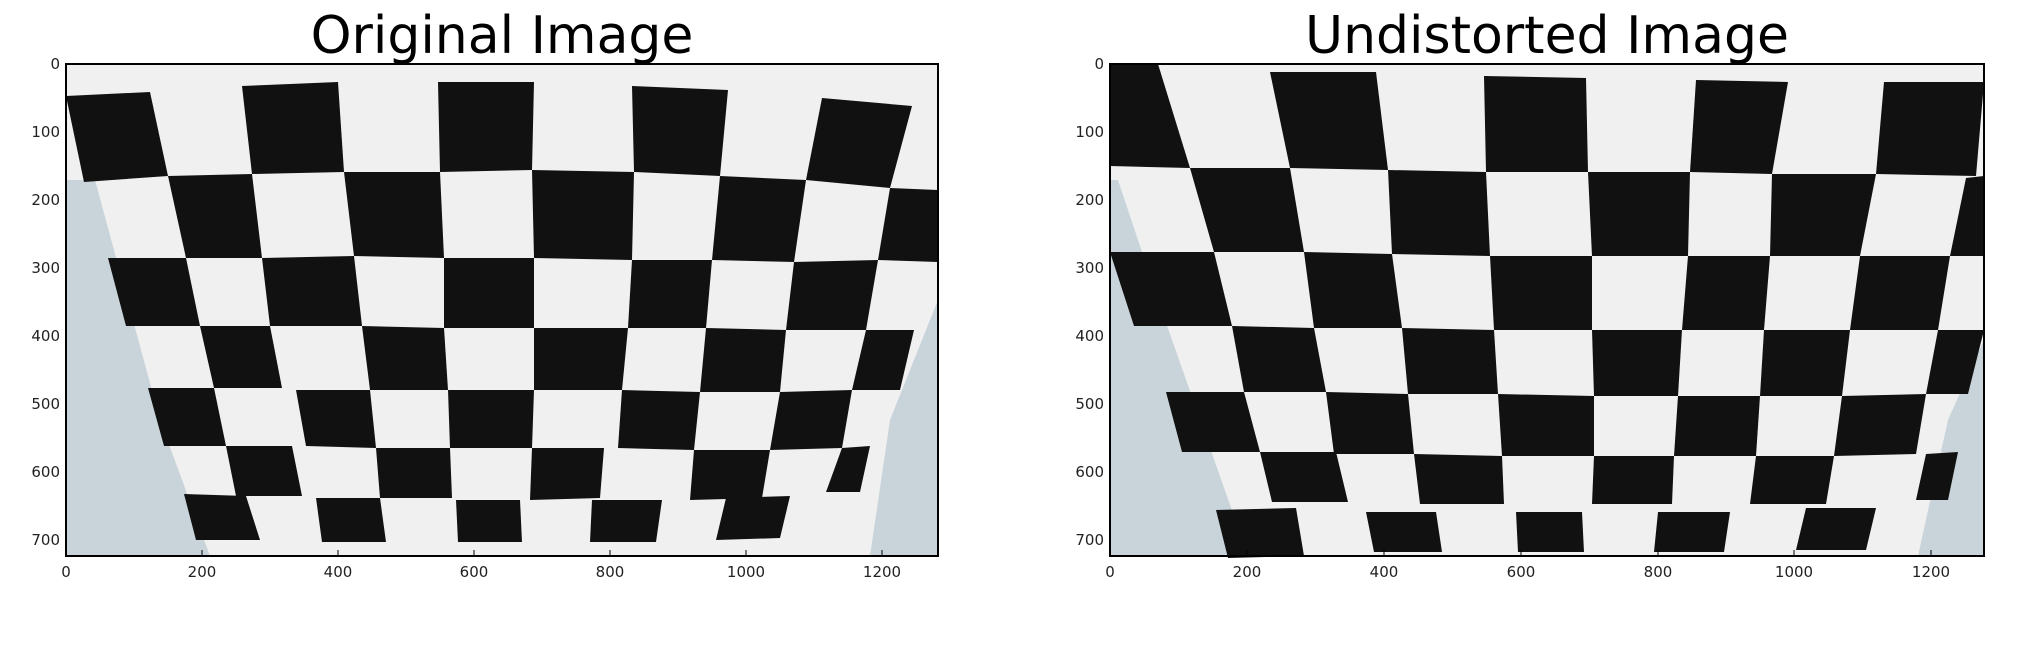 The width and height of the screenshot is (2028, 648). I want to click on wall-right-region, so click(904, 428).